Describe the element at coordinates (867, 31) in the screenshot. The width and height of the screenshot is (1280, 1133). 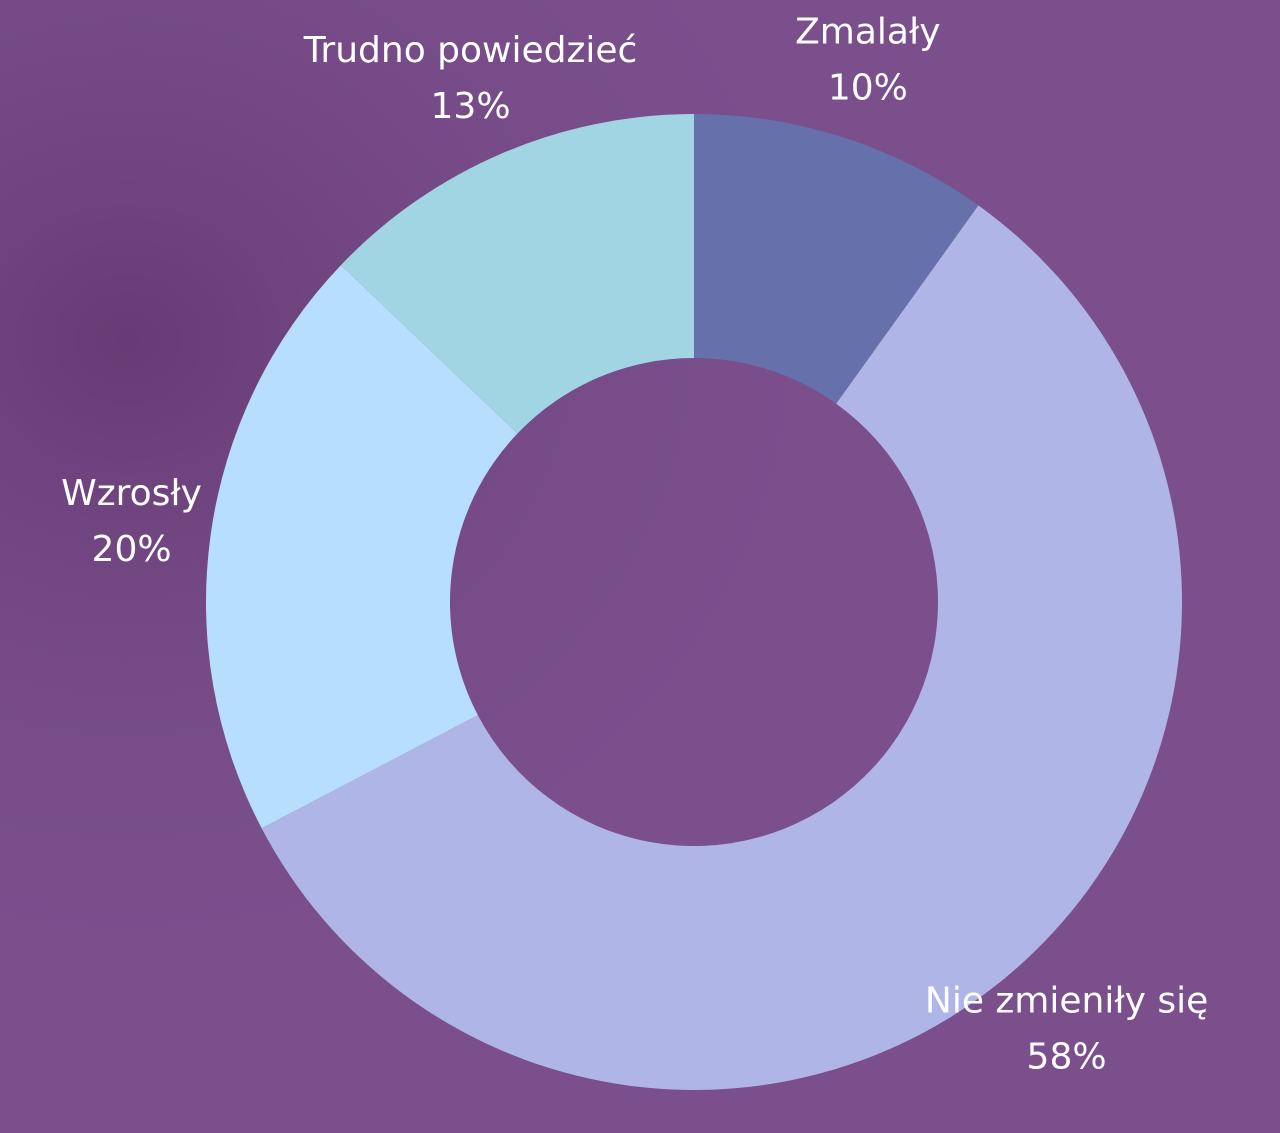
I see `slice-label: Zmalały` at that location.